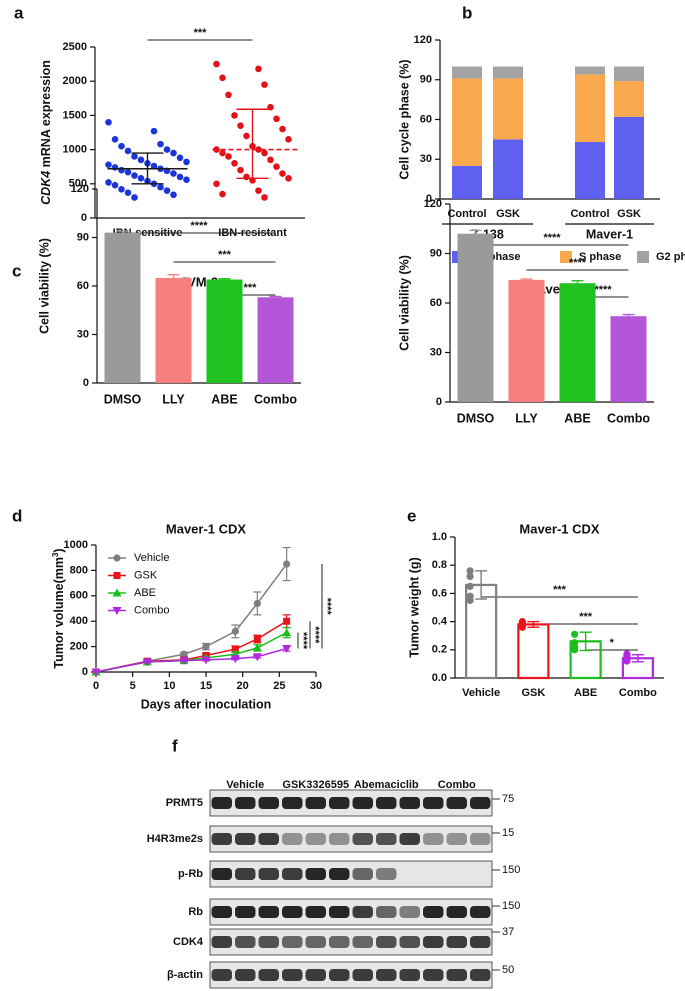 Image resolution: width=685 pixels, height=991 pixels. What do you see at coordinates (55, 554) in the screenshot?
I see `y-axis-label-part: 3` at bounding box center [55, 554].